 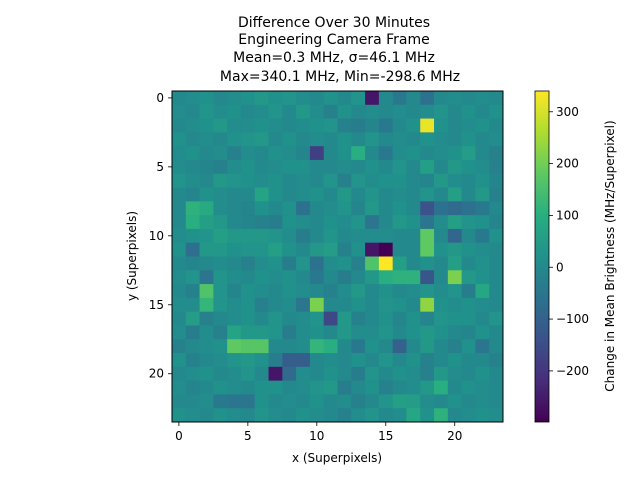 I want to click on title-line-2: Engineering Camera Frame, so click(x=333, y=40).